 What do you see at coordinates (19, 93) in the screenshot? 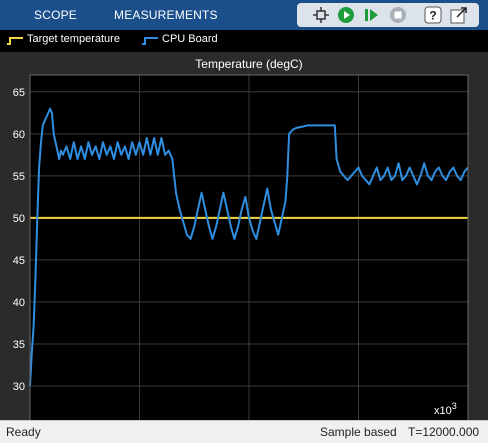
I see `y-tick-label: 65` at bounding box center [19, 93].